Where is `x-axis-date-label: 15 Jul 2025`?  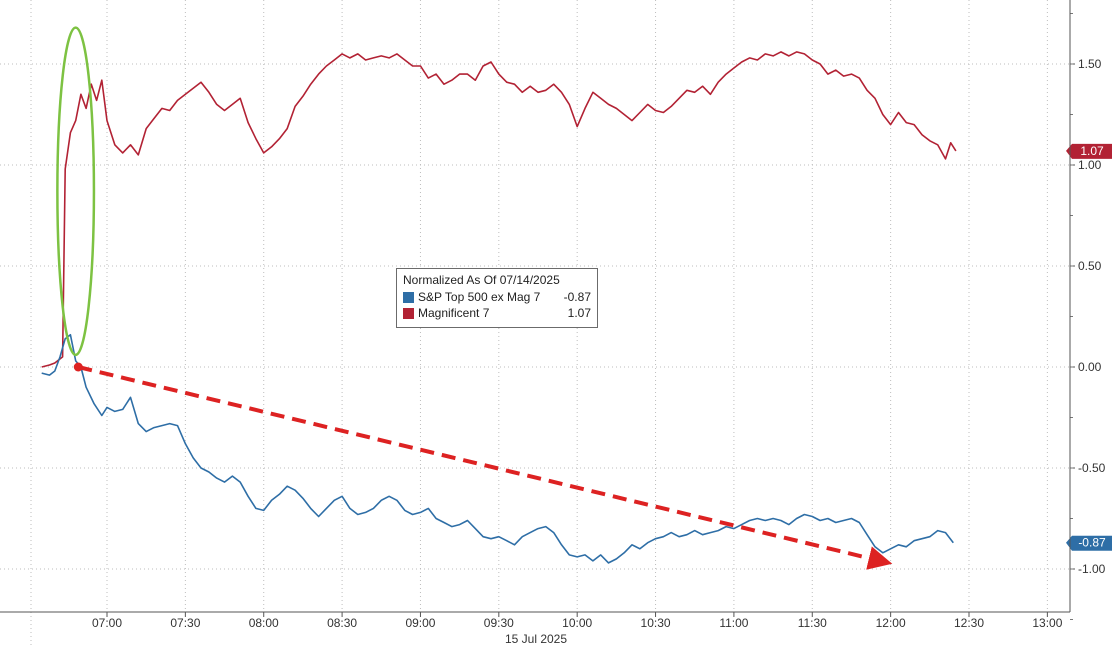 x-axis-date-label: 15 Jul 2025 is located at coordinates (536, 639).